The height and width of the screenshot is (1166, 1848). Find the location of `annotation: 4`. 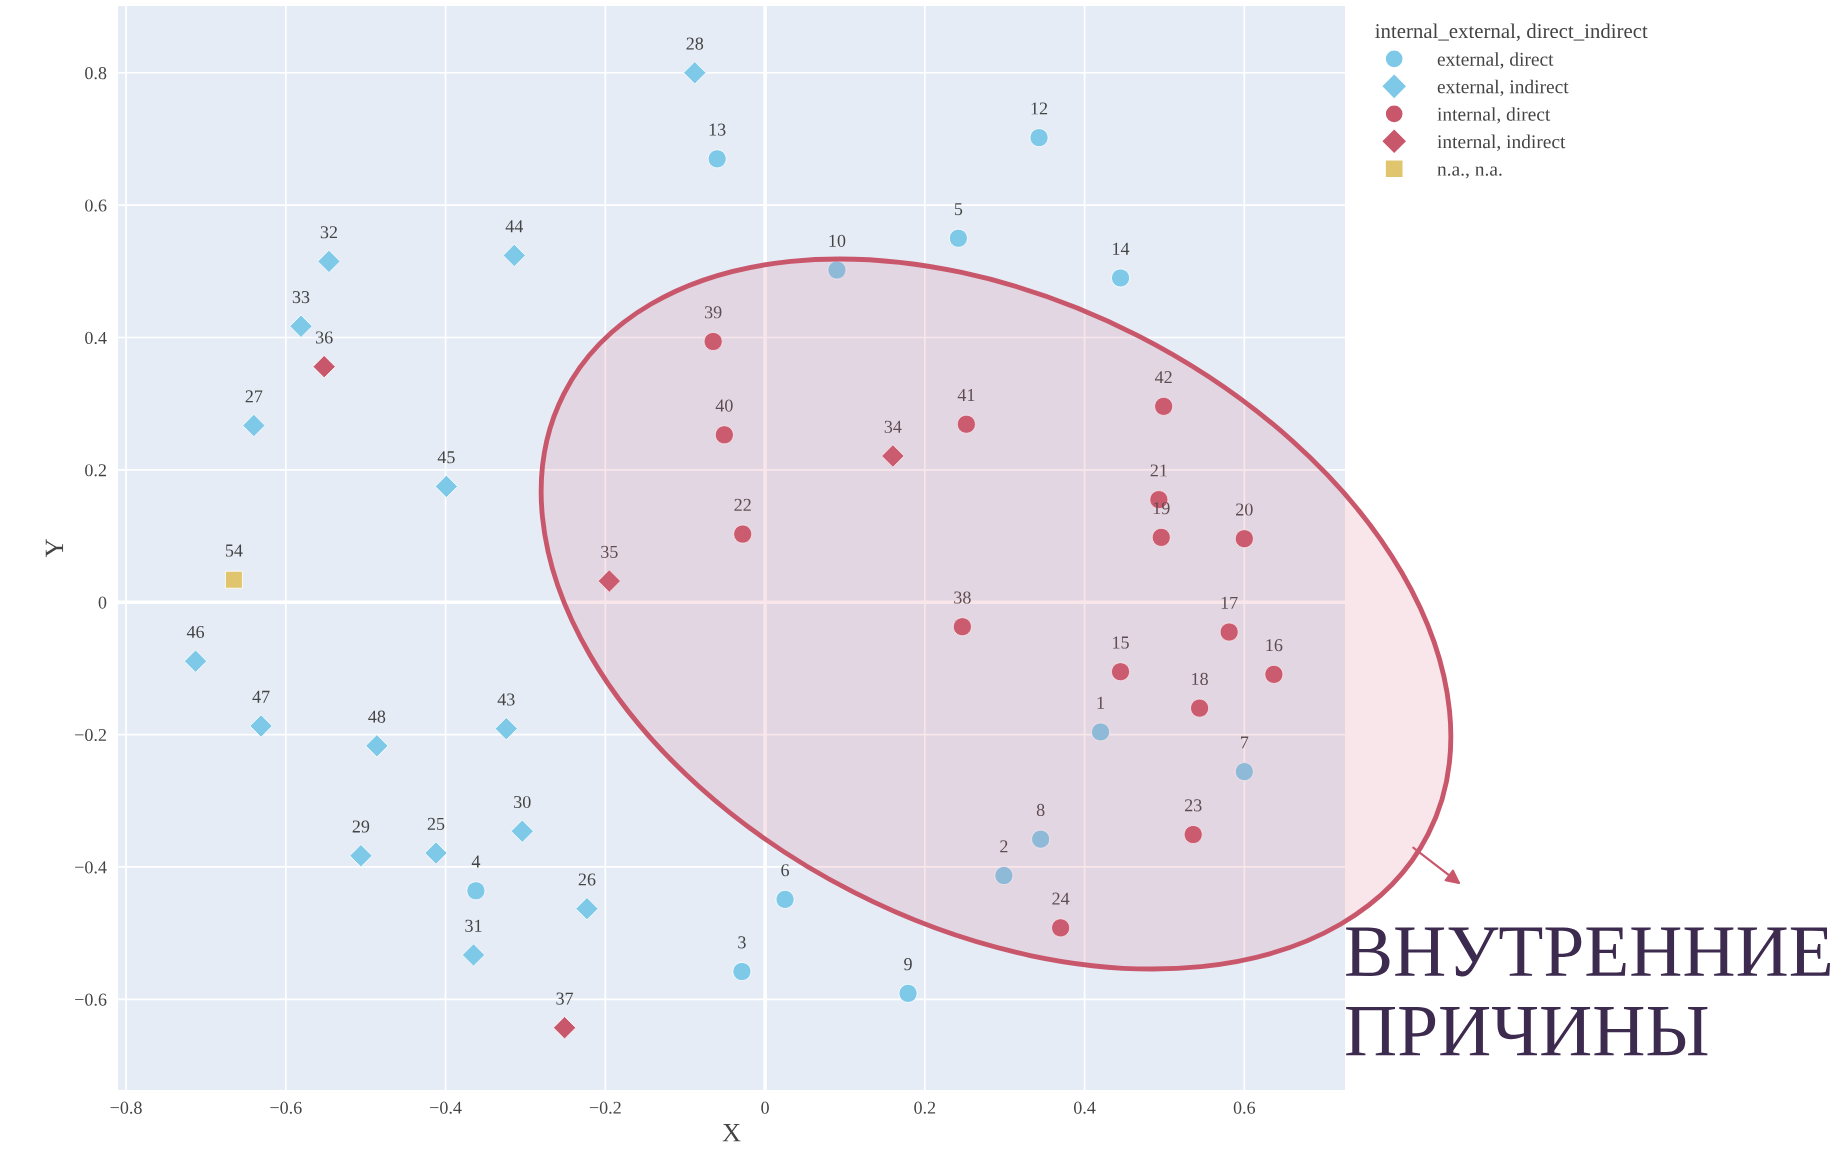

annotation: 4 is located at coordinates (476, 861).